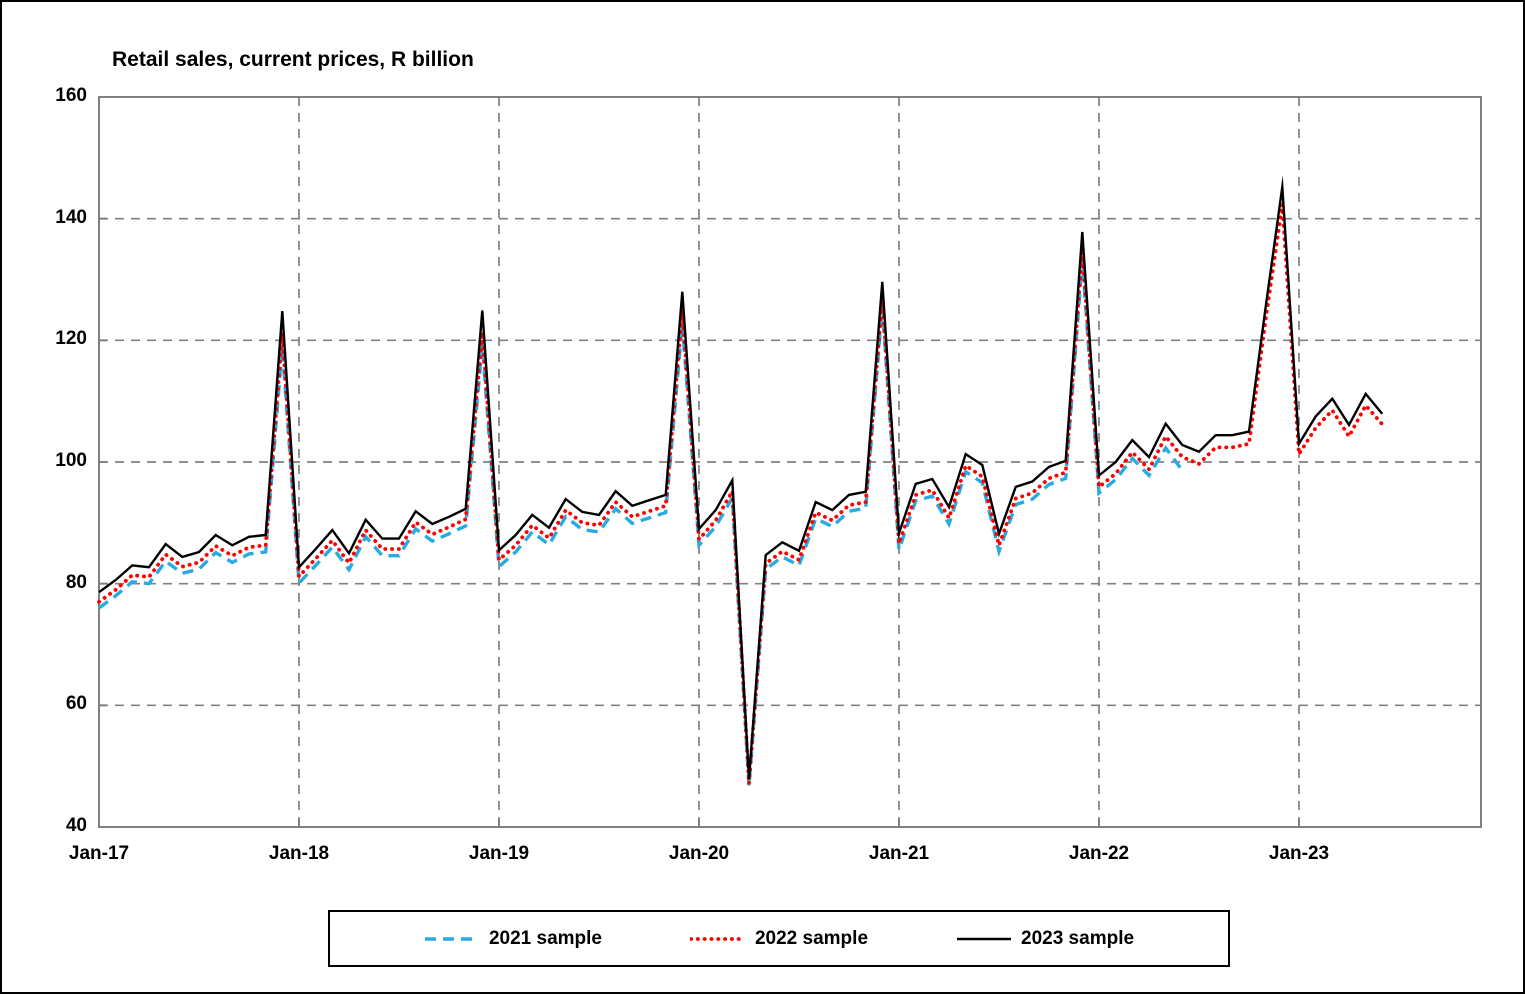 This screenshot has width=1525, height=996. I want to click on y-axis-label: 160, so click(71, 95).